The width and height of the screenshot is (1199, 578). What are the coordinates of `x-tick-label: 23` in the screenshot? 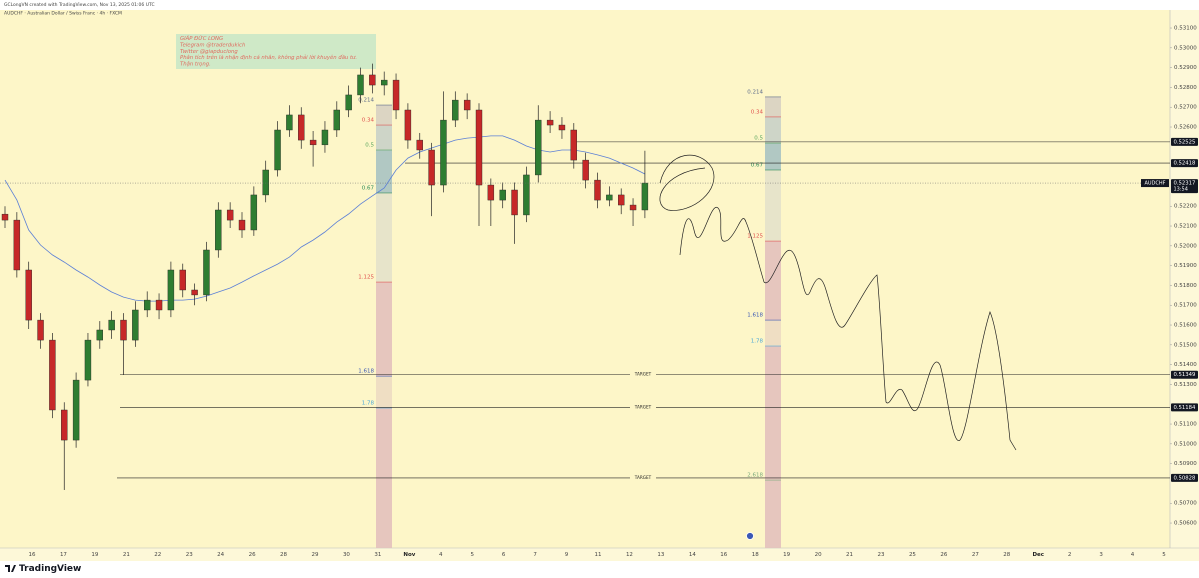 It's located at (881, 555).